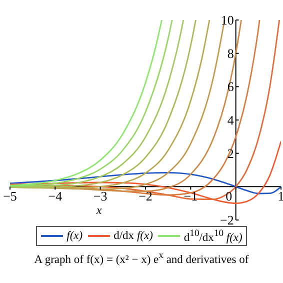 The height and width of the screenshot is (283, 283). Describe the element at coordinates (10, 196) in the screenshot. I see `x-tick-label: −5` at that location.